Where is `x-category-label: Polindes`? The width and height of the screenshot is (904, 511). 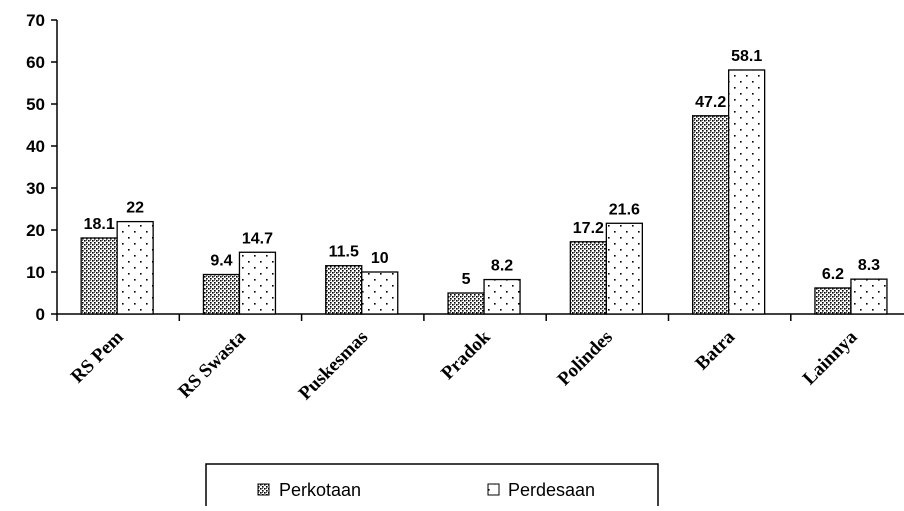 x-category-label: Polindes is located at coordinates (585, 358).